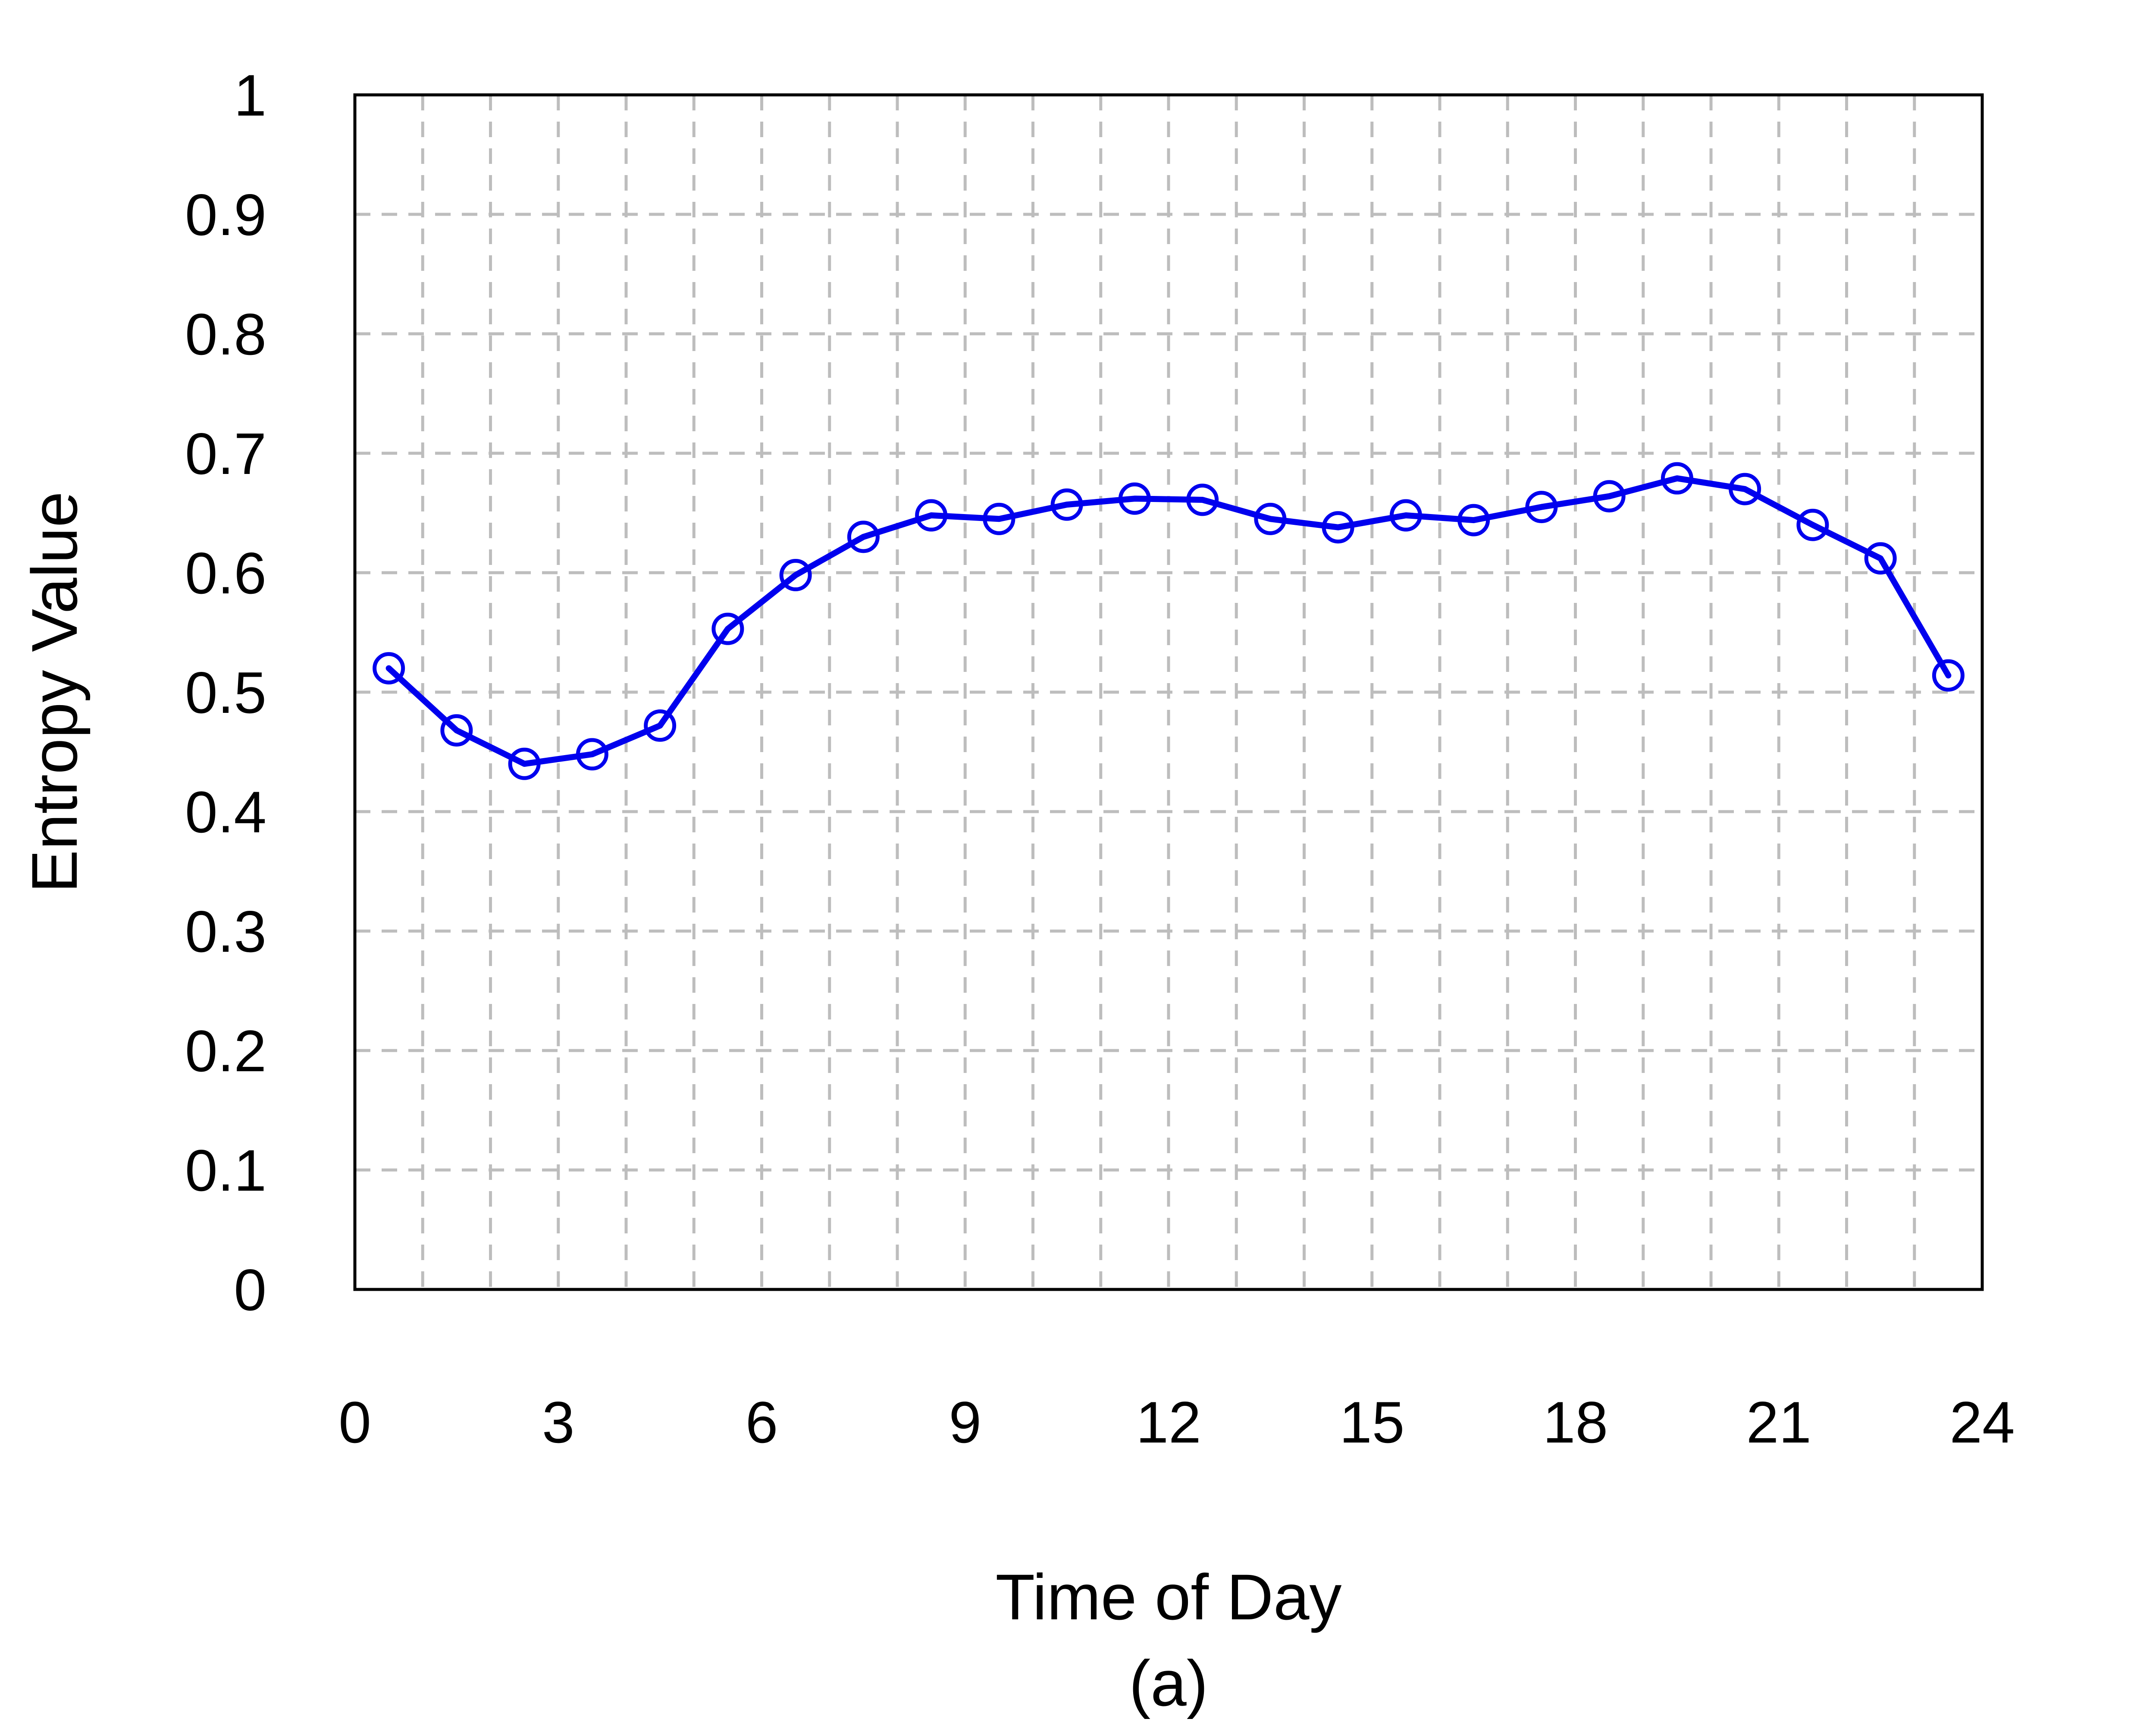 This screenshot has height=1725, width=2156. What do you see at coordinates (558, 1422) in the screenshot?
I see `x-tick-label: 3` at bounding box center [558, 1422].